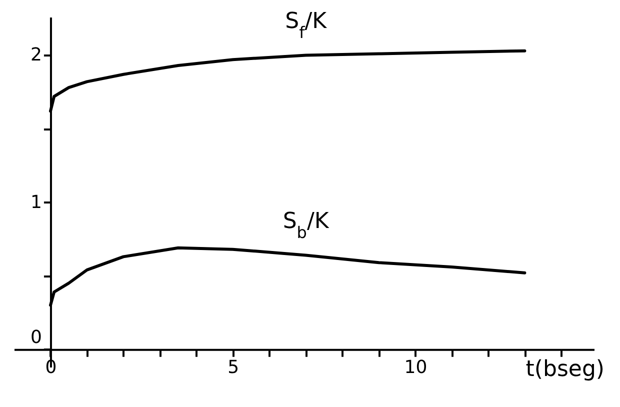 The height and width of the screenshot is (407, 620). I want to click on series-label: S$_{f}$/K, so click(306, 25).